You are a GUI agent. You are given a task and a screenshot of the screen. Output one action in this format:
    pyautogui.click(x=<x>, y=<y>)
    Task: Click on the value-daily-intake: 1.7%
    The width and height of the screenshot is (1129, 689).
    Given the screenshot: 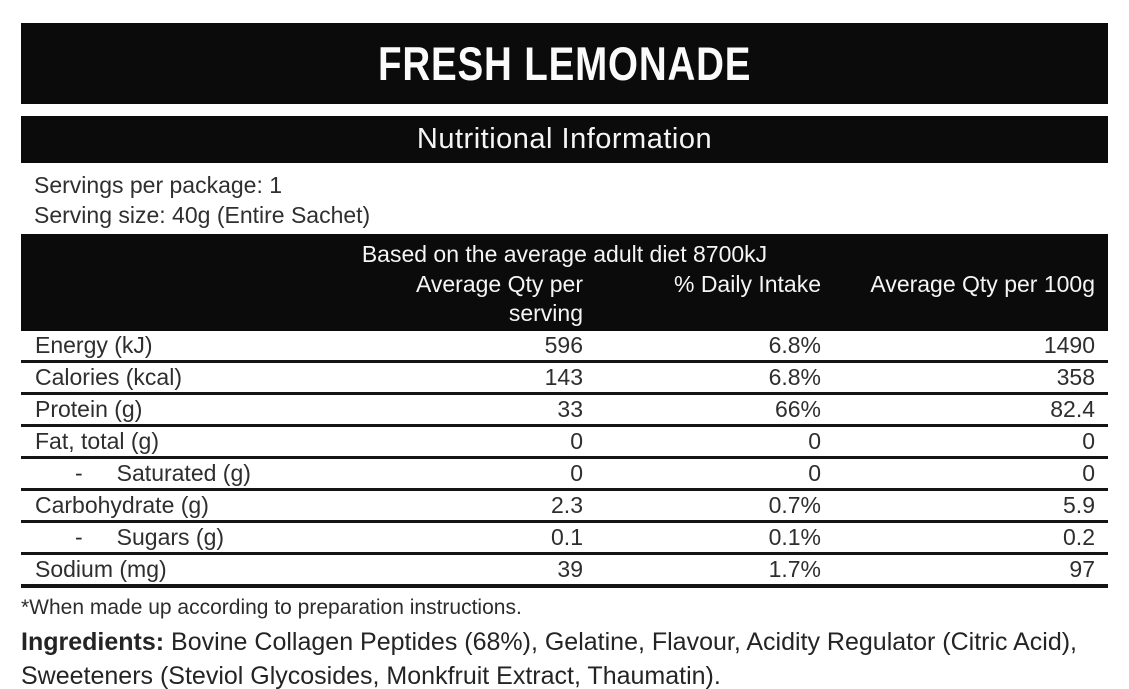 What is the action you would take?
    pyautogui.click(x=794, y=569)
    